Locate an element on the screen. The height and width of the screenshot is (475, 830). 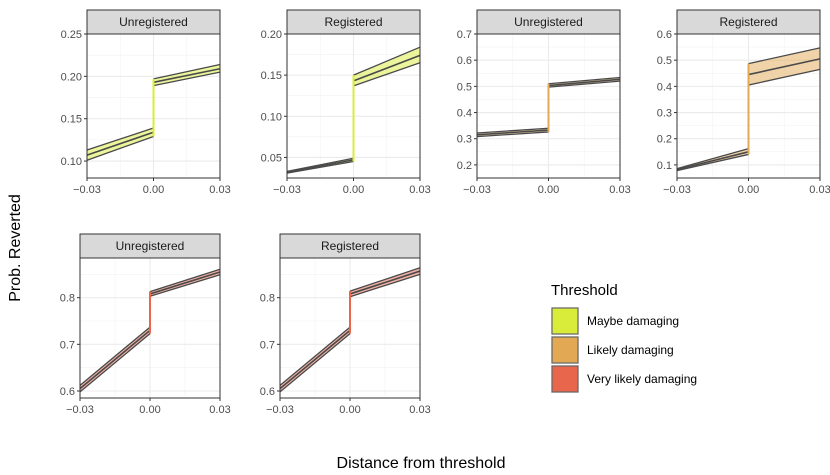
legend-label: Likely damaging is located at coordinates (630, 350).